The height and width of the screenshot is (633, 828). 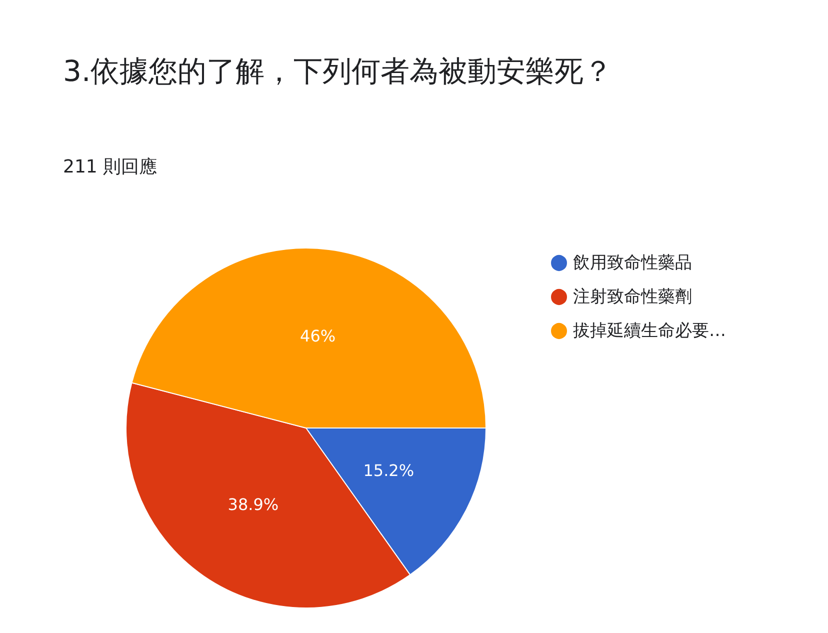 What do you see at coordinates (388, 470) in the screenshot?
I see `data-label: 15.2%` at bounding box center [388, 470].